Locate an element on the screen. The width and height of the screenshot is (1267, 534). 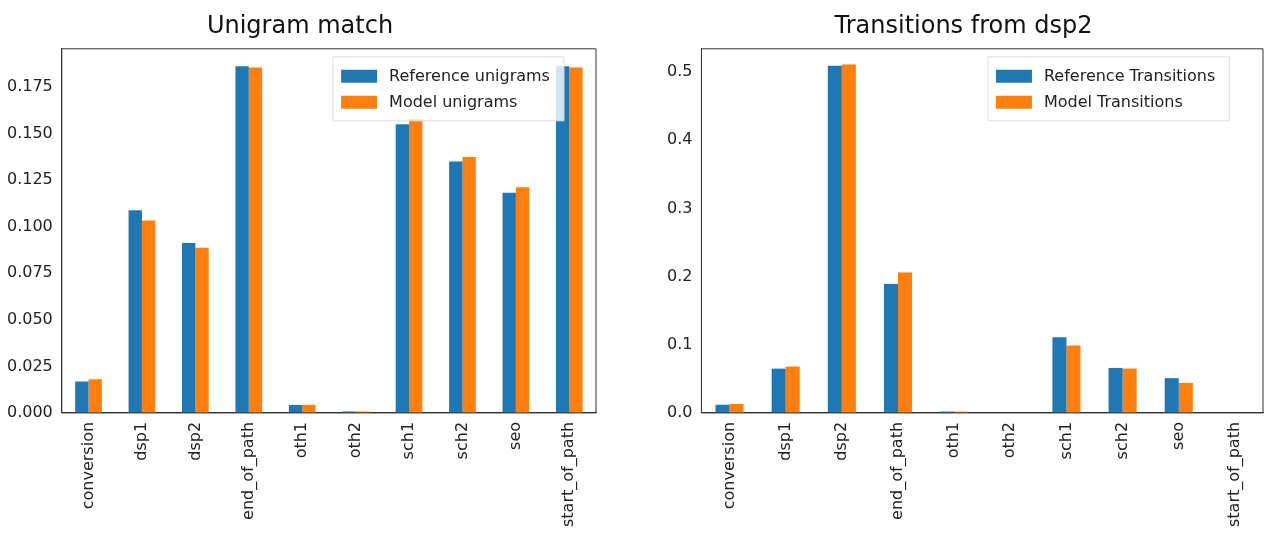
legend-label: Model unigrams is located at coordinates (453, 101).